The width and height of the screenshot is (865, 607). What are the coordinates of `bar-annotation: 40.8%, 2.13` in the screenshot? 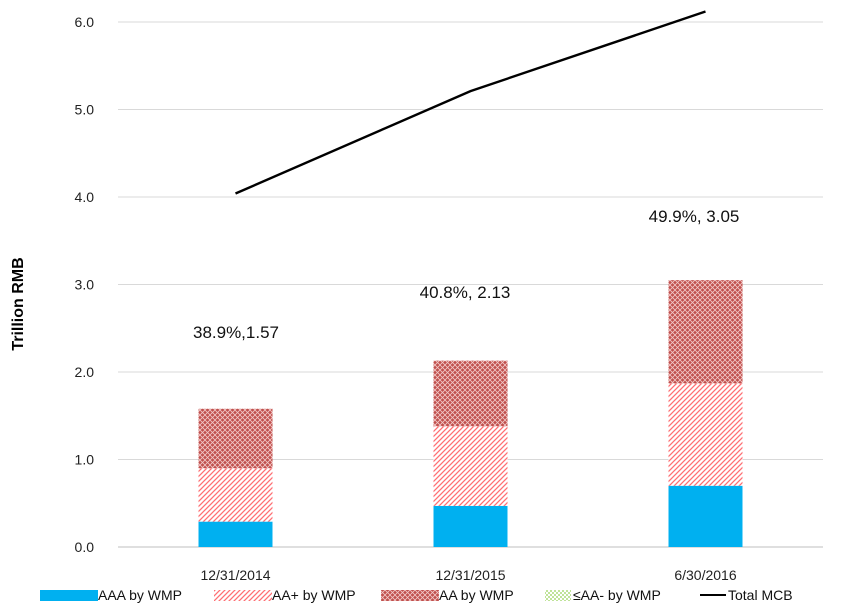 It's located at (465, 292).